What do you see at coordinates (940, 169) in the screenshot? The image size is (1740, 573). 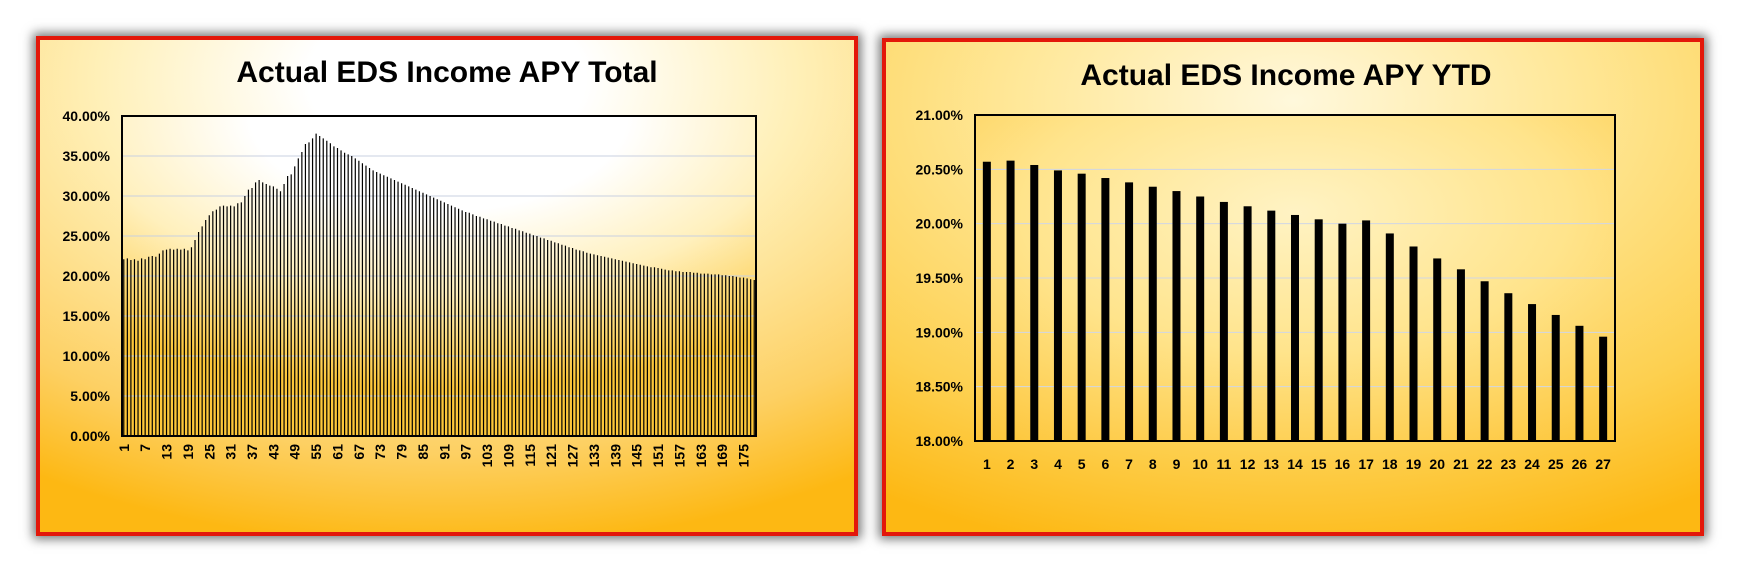 I see `y-tick-label: 20.50%` at bounding box center [940, 169].